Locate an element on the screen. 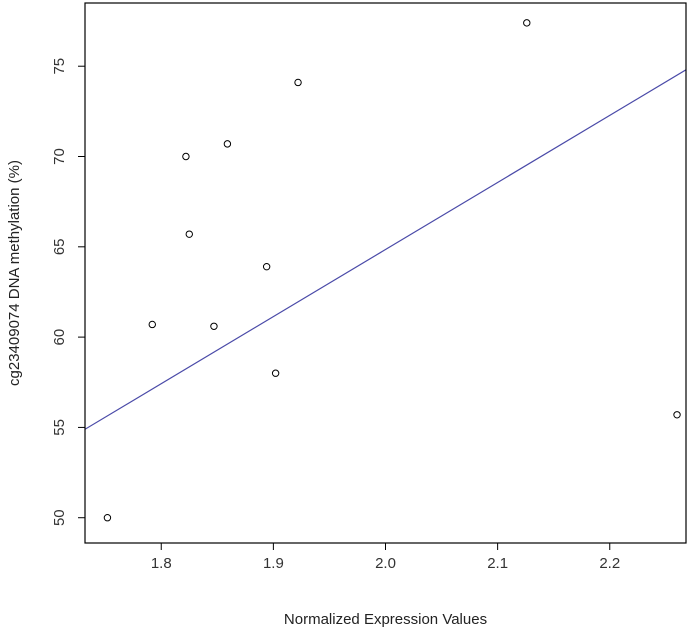 The image size is (689, 632). x-tick-label: 2.1 is located at coordinates (497, 563).